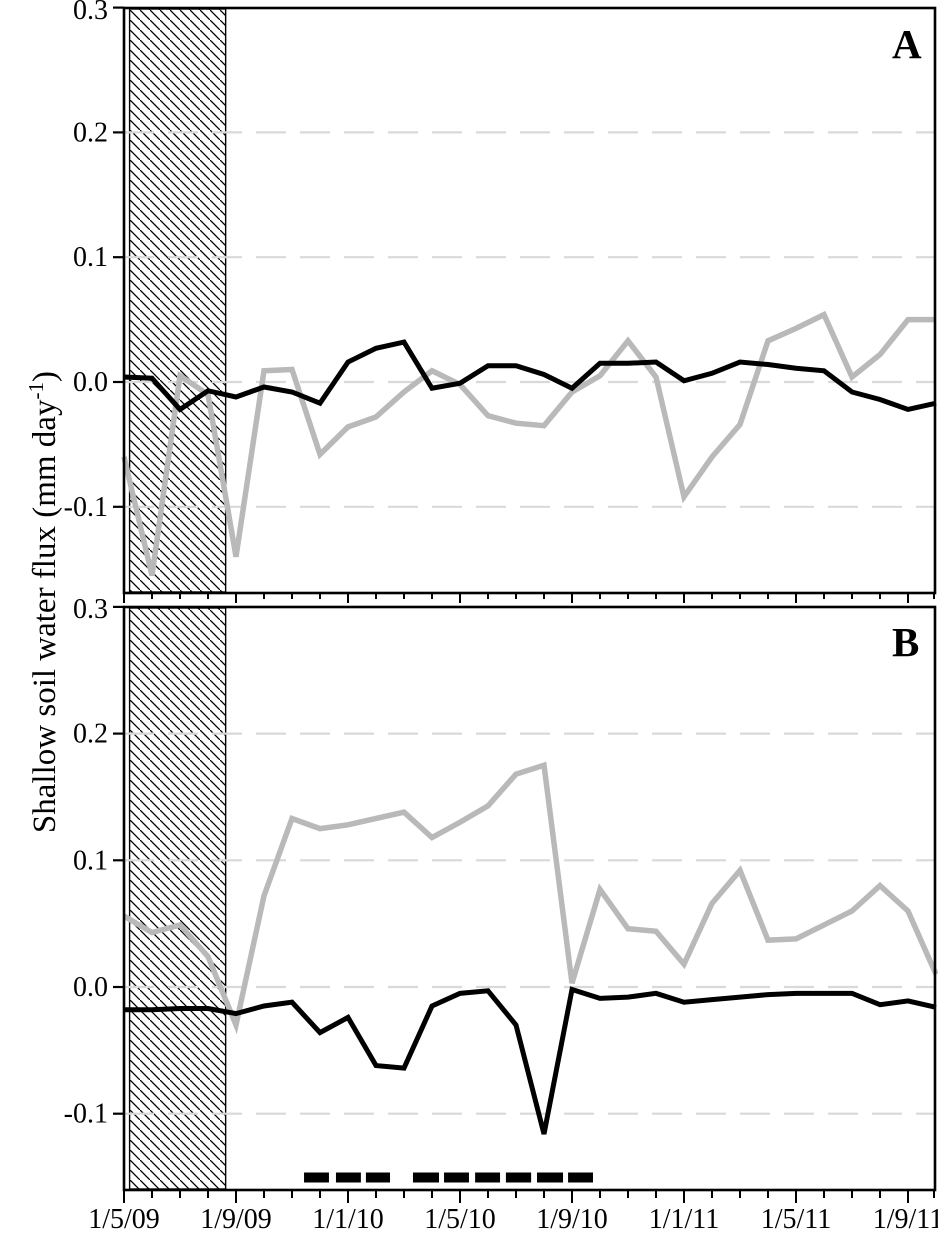 This screenshot has height=1237, width=938. What do you see at coordinates (36, 390) in the screenshot?
I see `y-axis-title-superscript: -1` at bounding box center [36, 390].